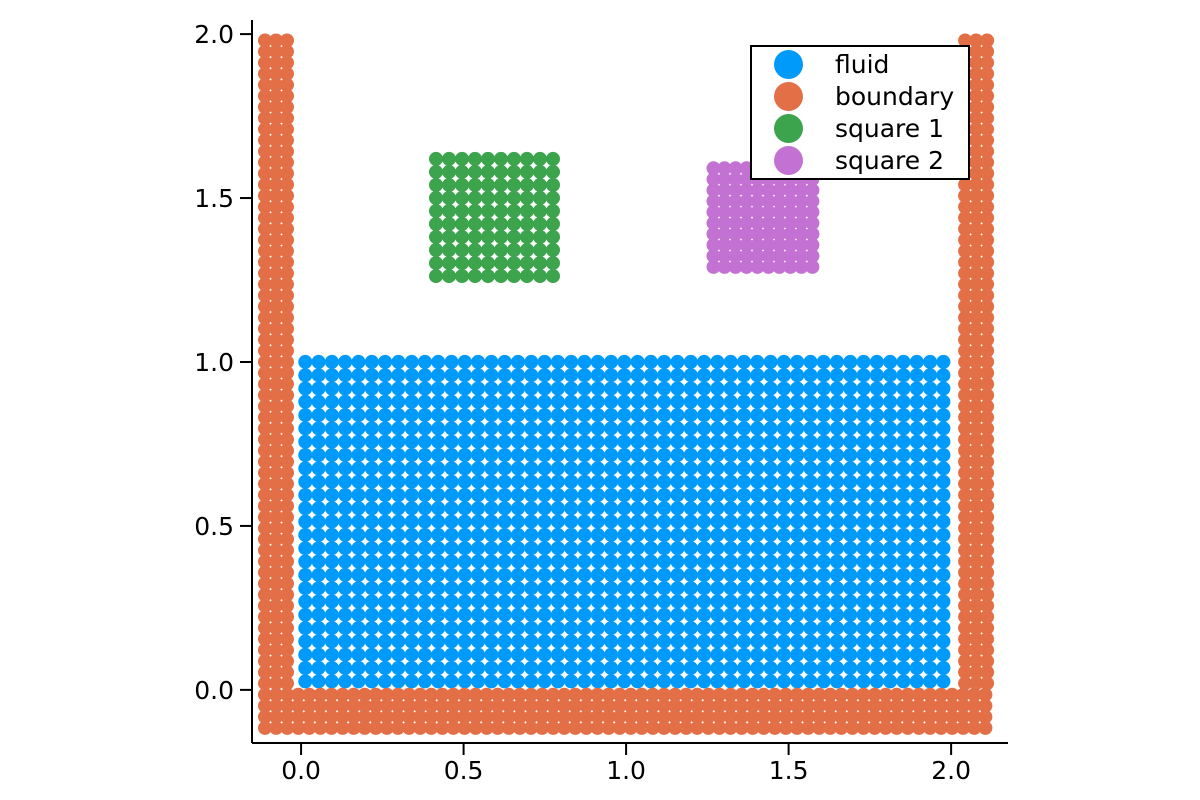 This screenshot has height=800, width=1200. I want to click on legend-entry-fluid: fluid, so click(860, 65).